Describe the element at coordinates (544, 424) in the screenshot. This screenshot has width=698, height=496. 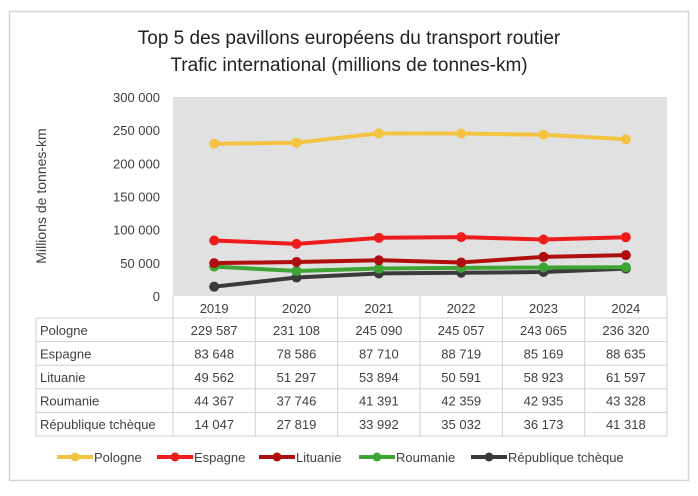
I see `table-cell: 36 173` at that location.